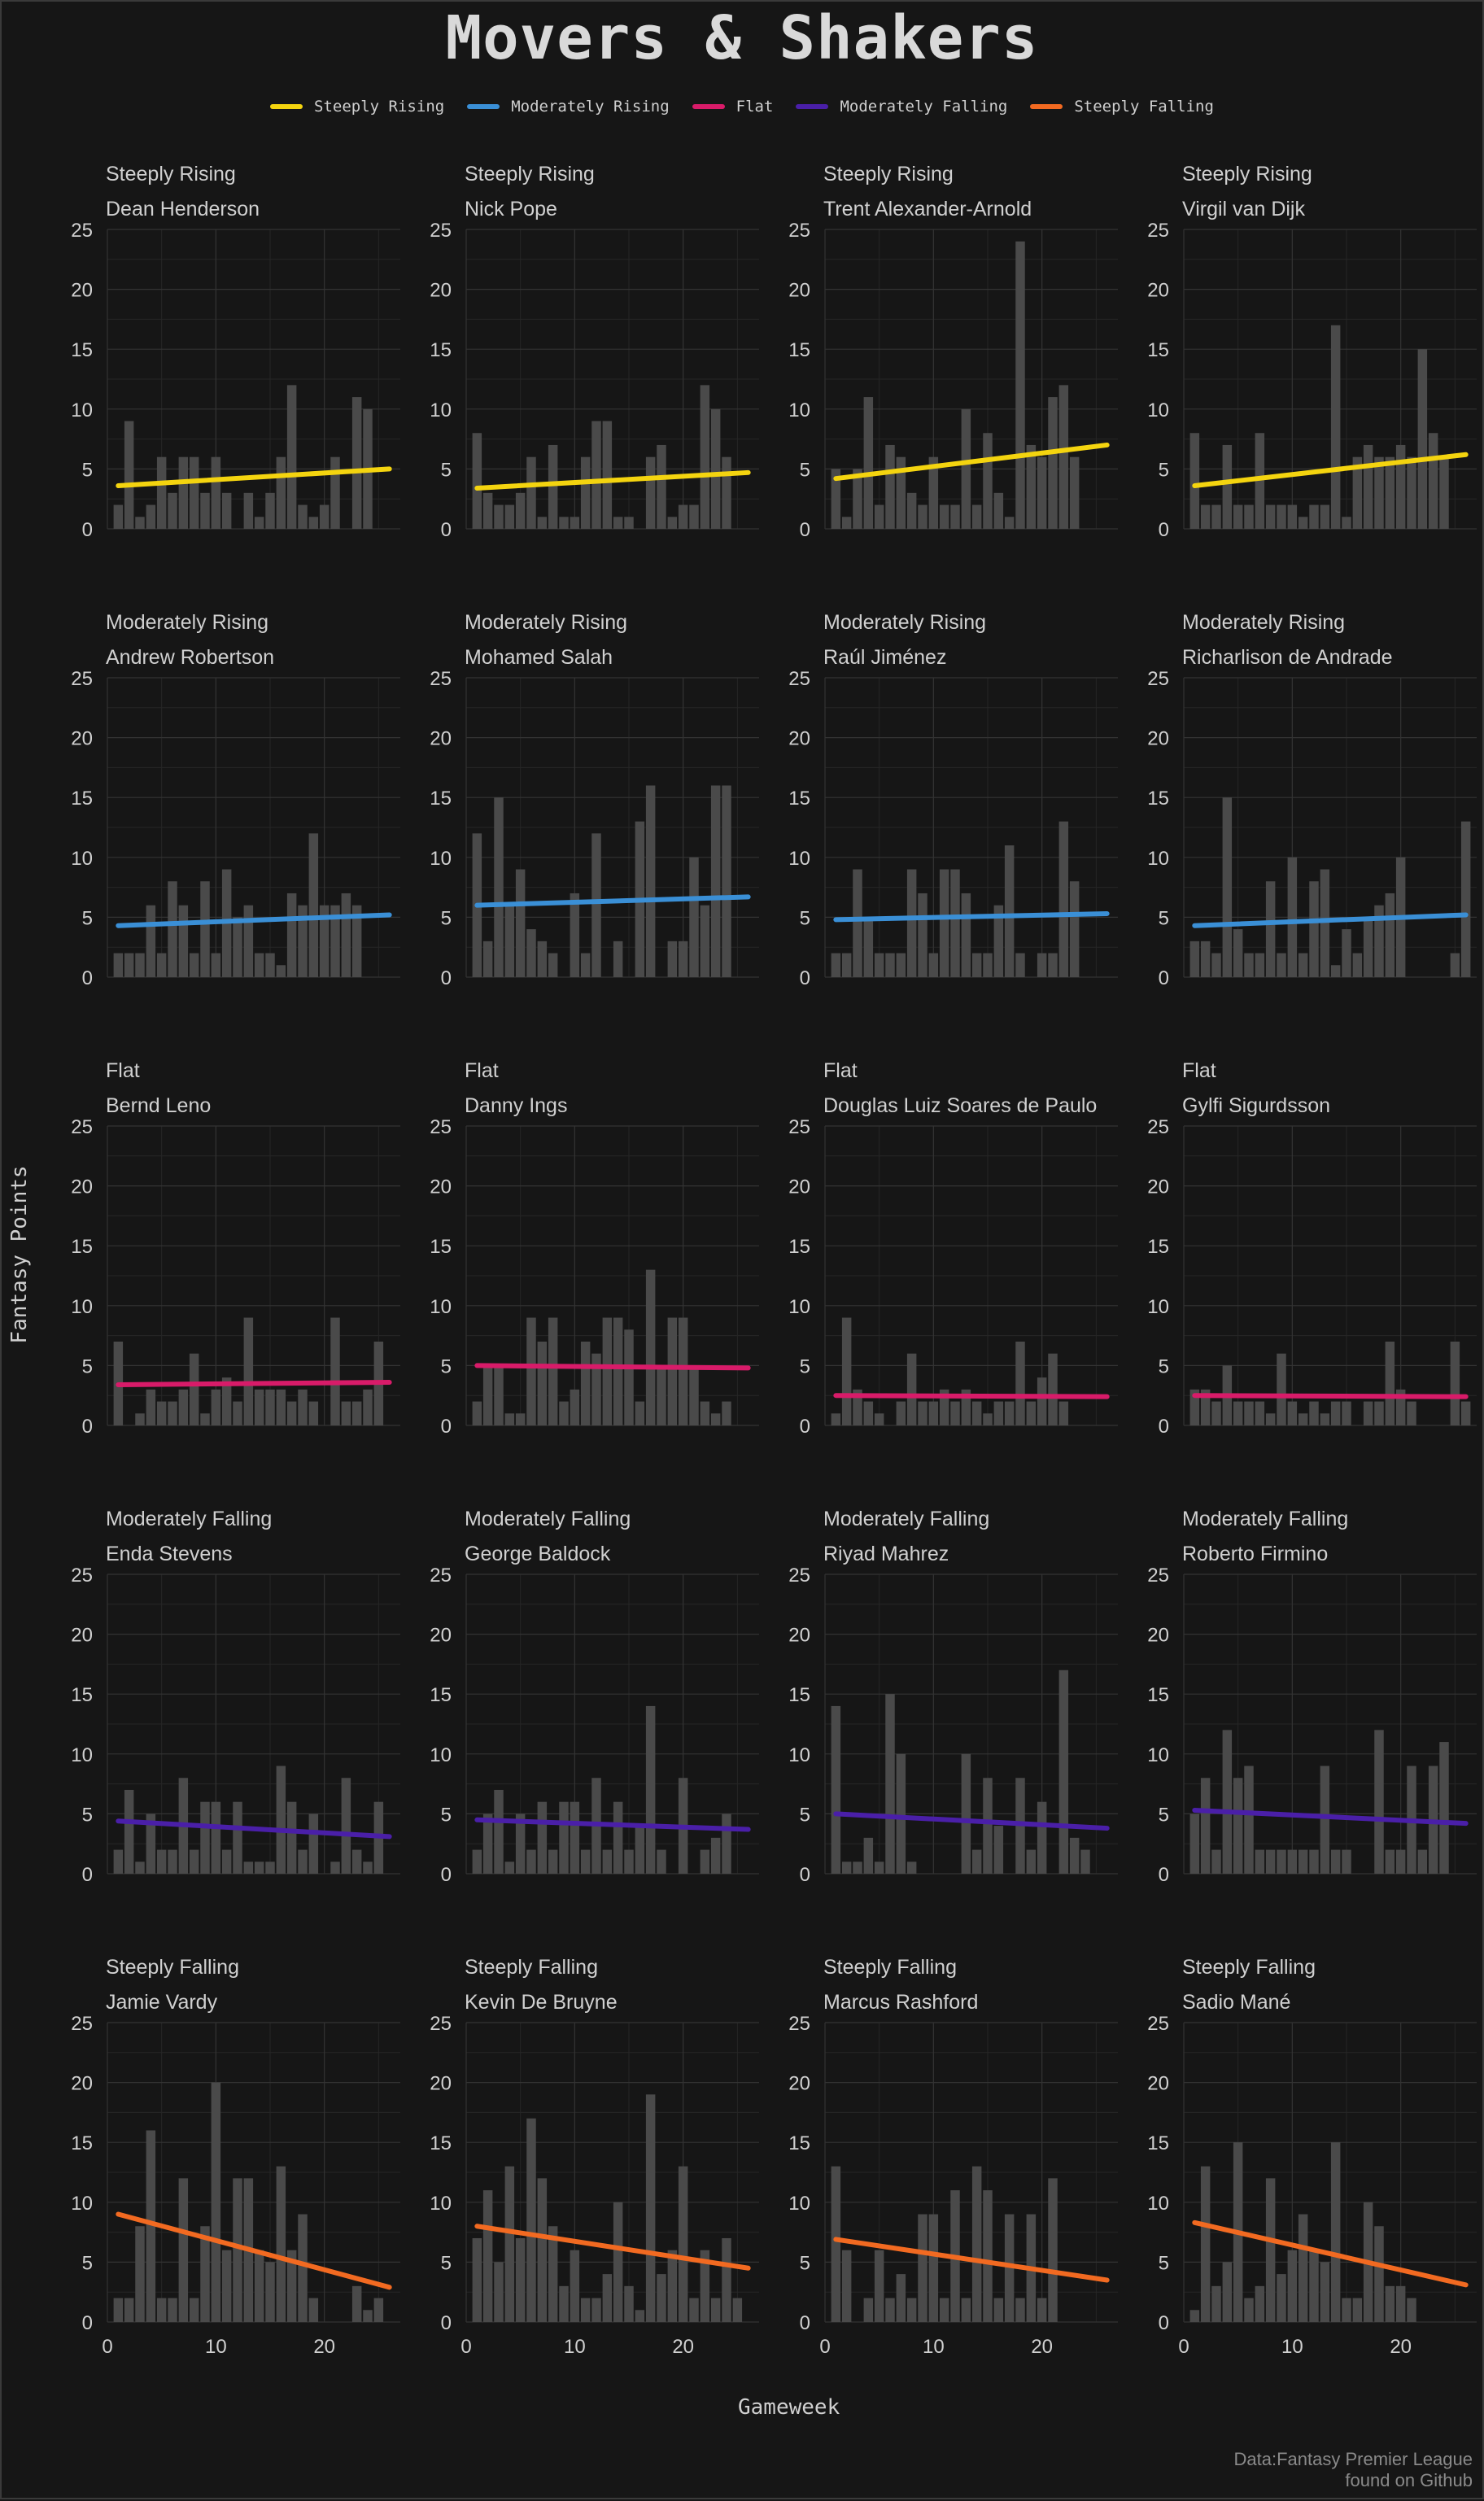  I want to click on legend-swatch, so click(484, 107).